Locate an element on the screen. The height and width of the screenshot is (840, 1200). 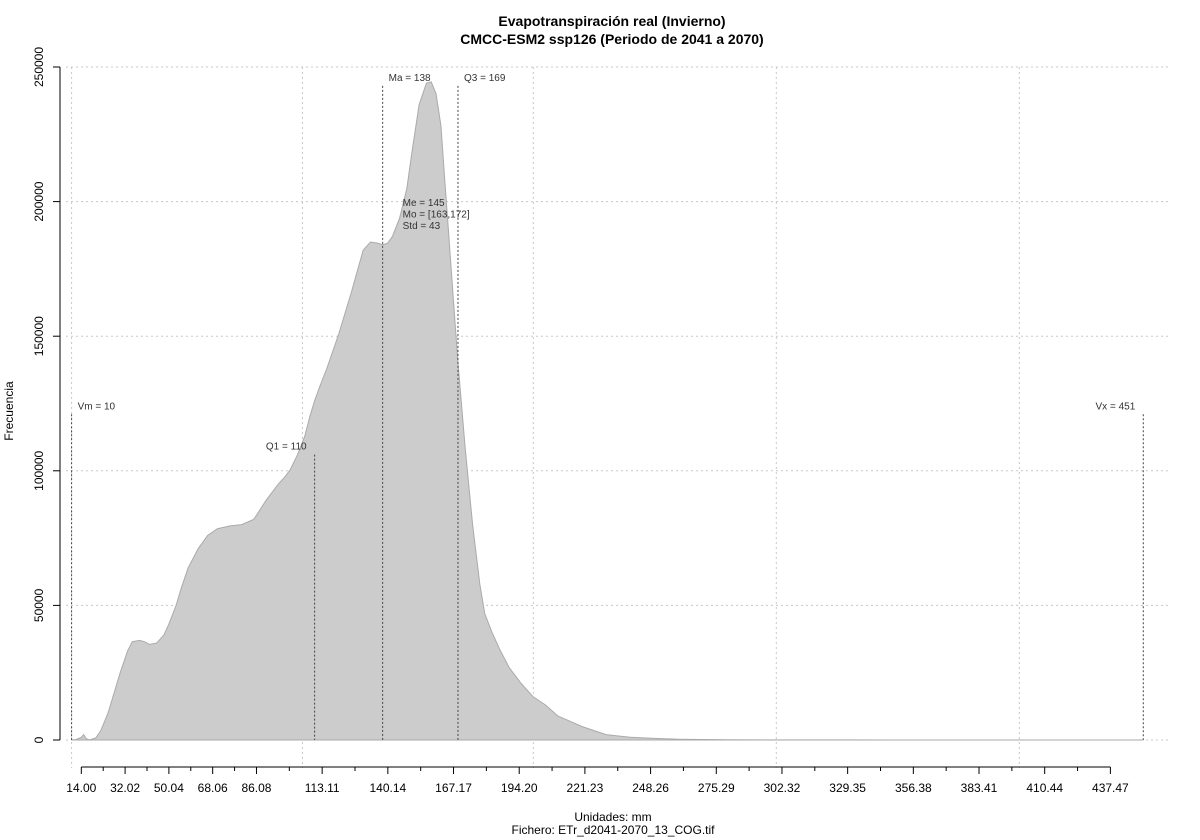
x-tick-label: 248.26 is located at coordinates (650, 788).